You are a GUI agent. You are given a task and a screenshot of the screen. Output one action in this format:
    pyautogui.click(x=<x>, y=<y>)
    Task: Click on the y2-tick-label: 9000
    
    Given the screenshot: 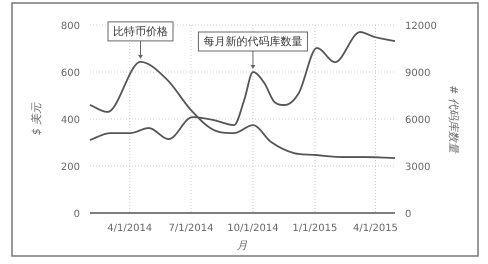 What is the action you would take?
    pyautogui.click(x=417, y=73)
    